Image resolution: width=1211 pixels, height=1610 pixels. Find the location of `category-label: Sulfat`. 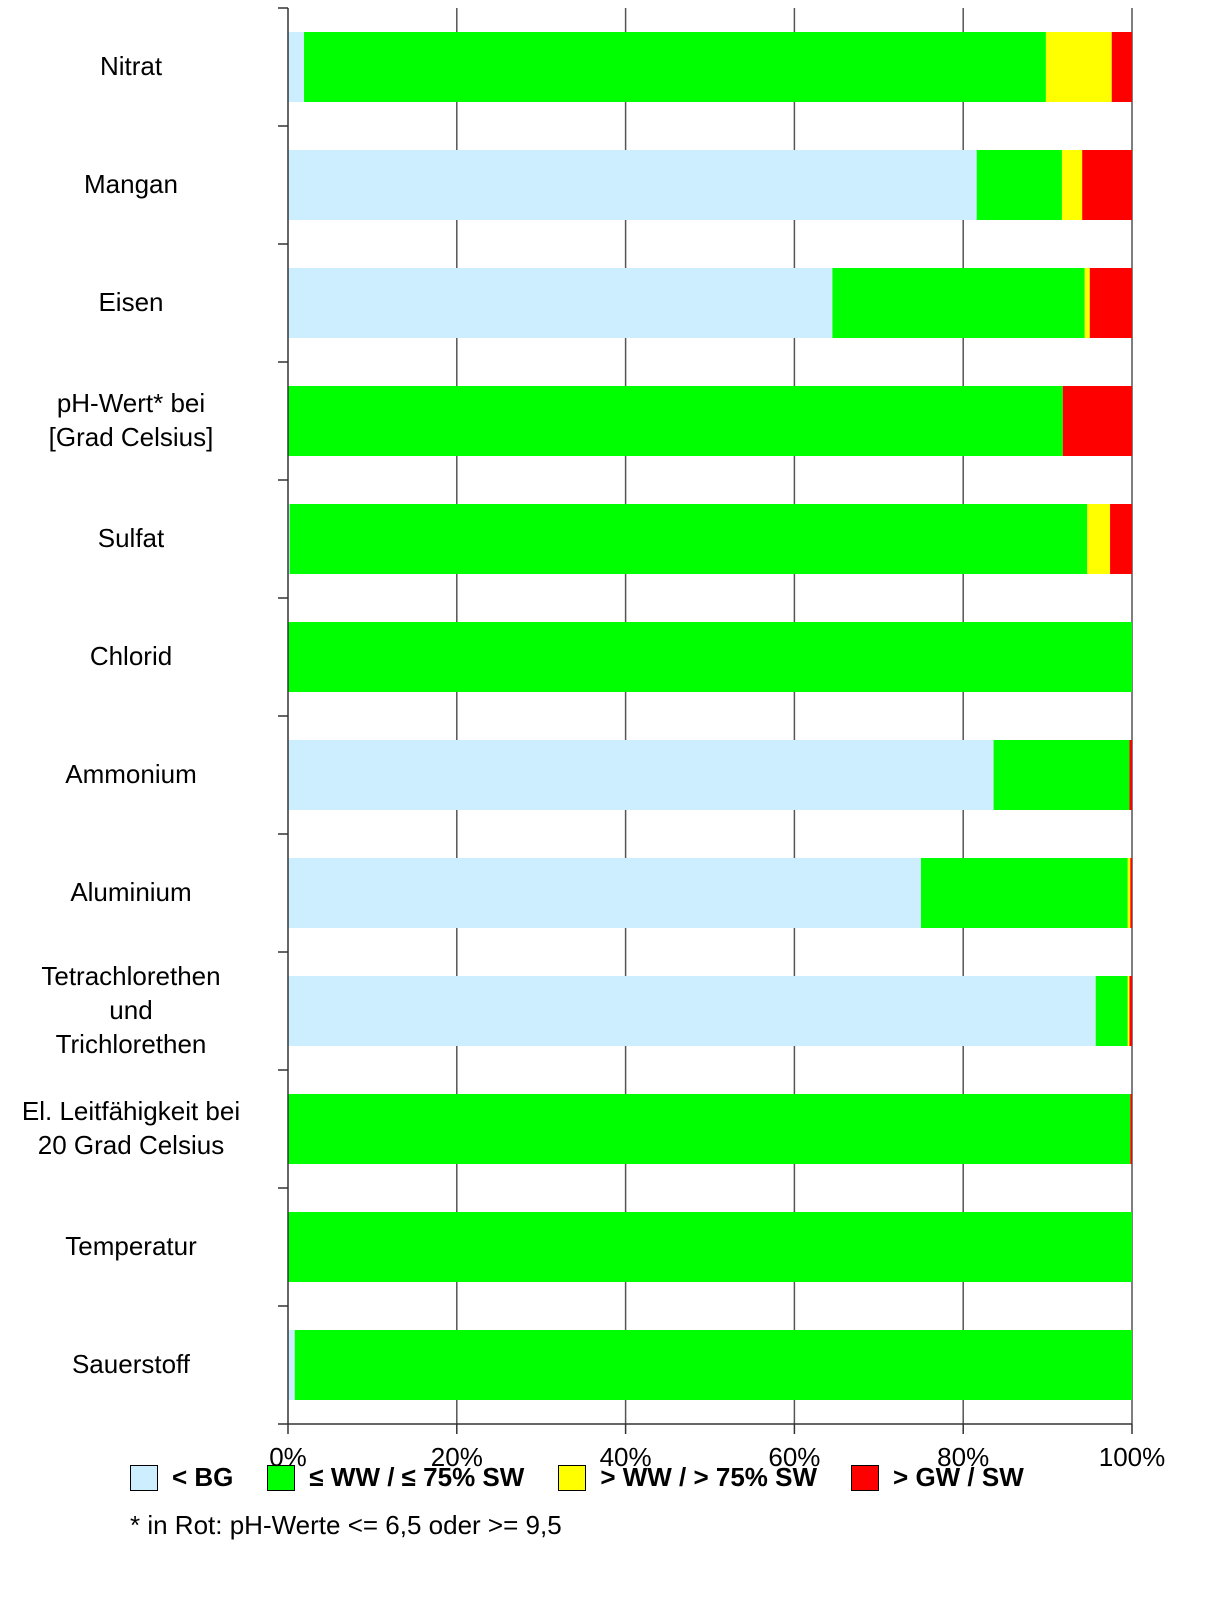

category-label: Sulfat is located at coordinates (131, 538).